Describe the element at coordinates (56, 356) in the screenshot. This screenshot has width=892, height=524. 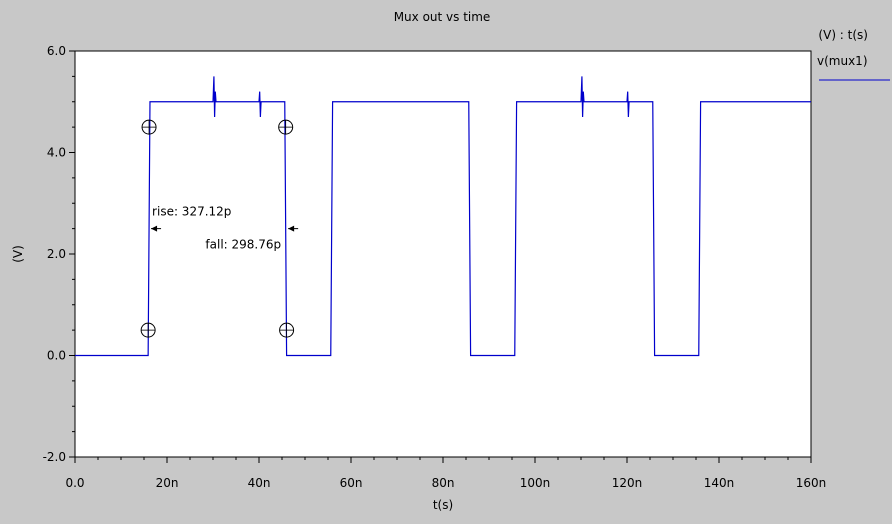
I see `y-tick-label: 0.0` at that location.